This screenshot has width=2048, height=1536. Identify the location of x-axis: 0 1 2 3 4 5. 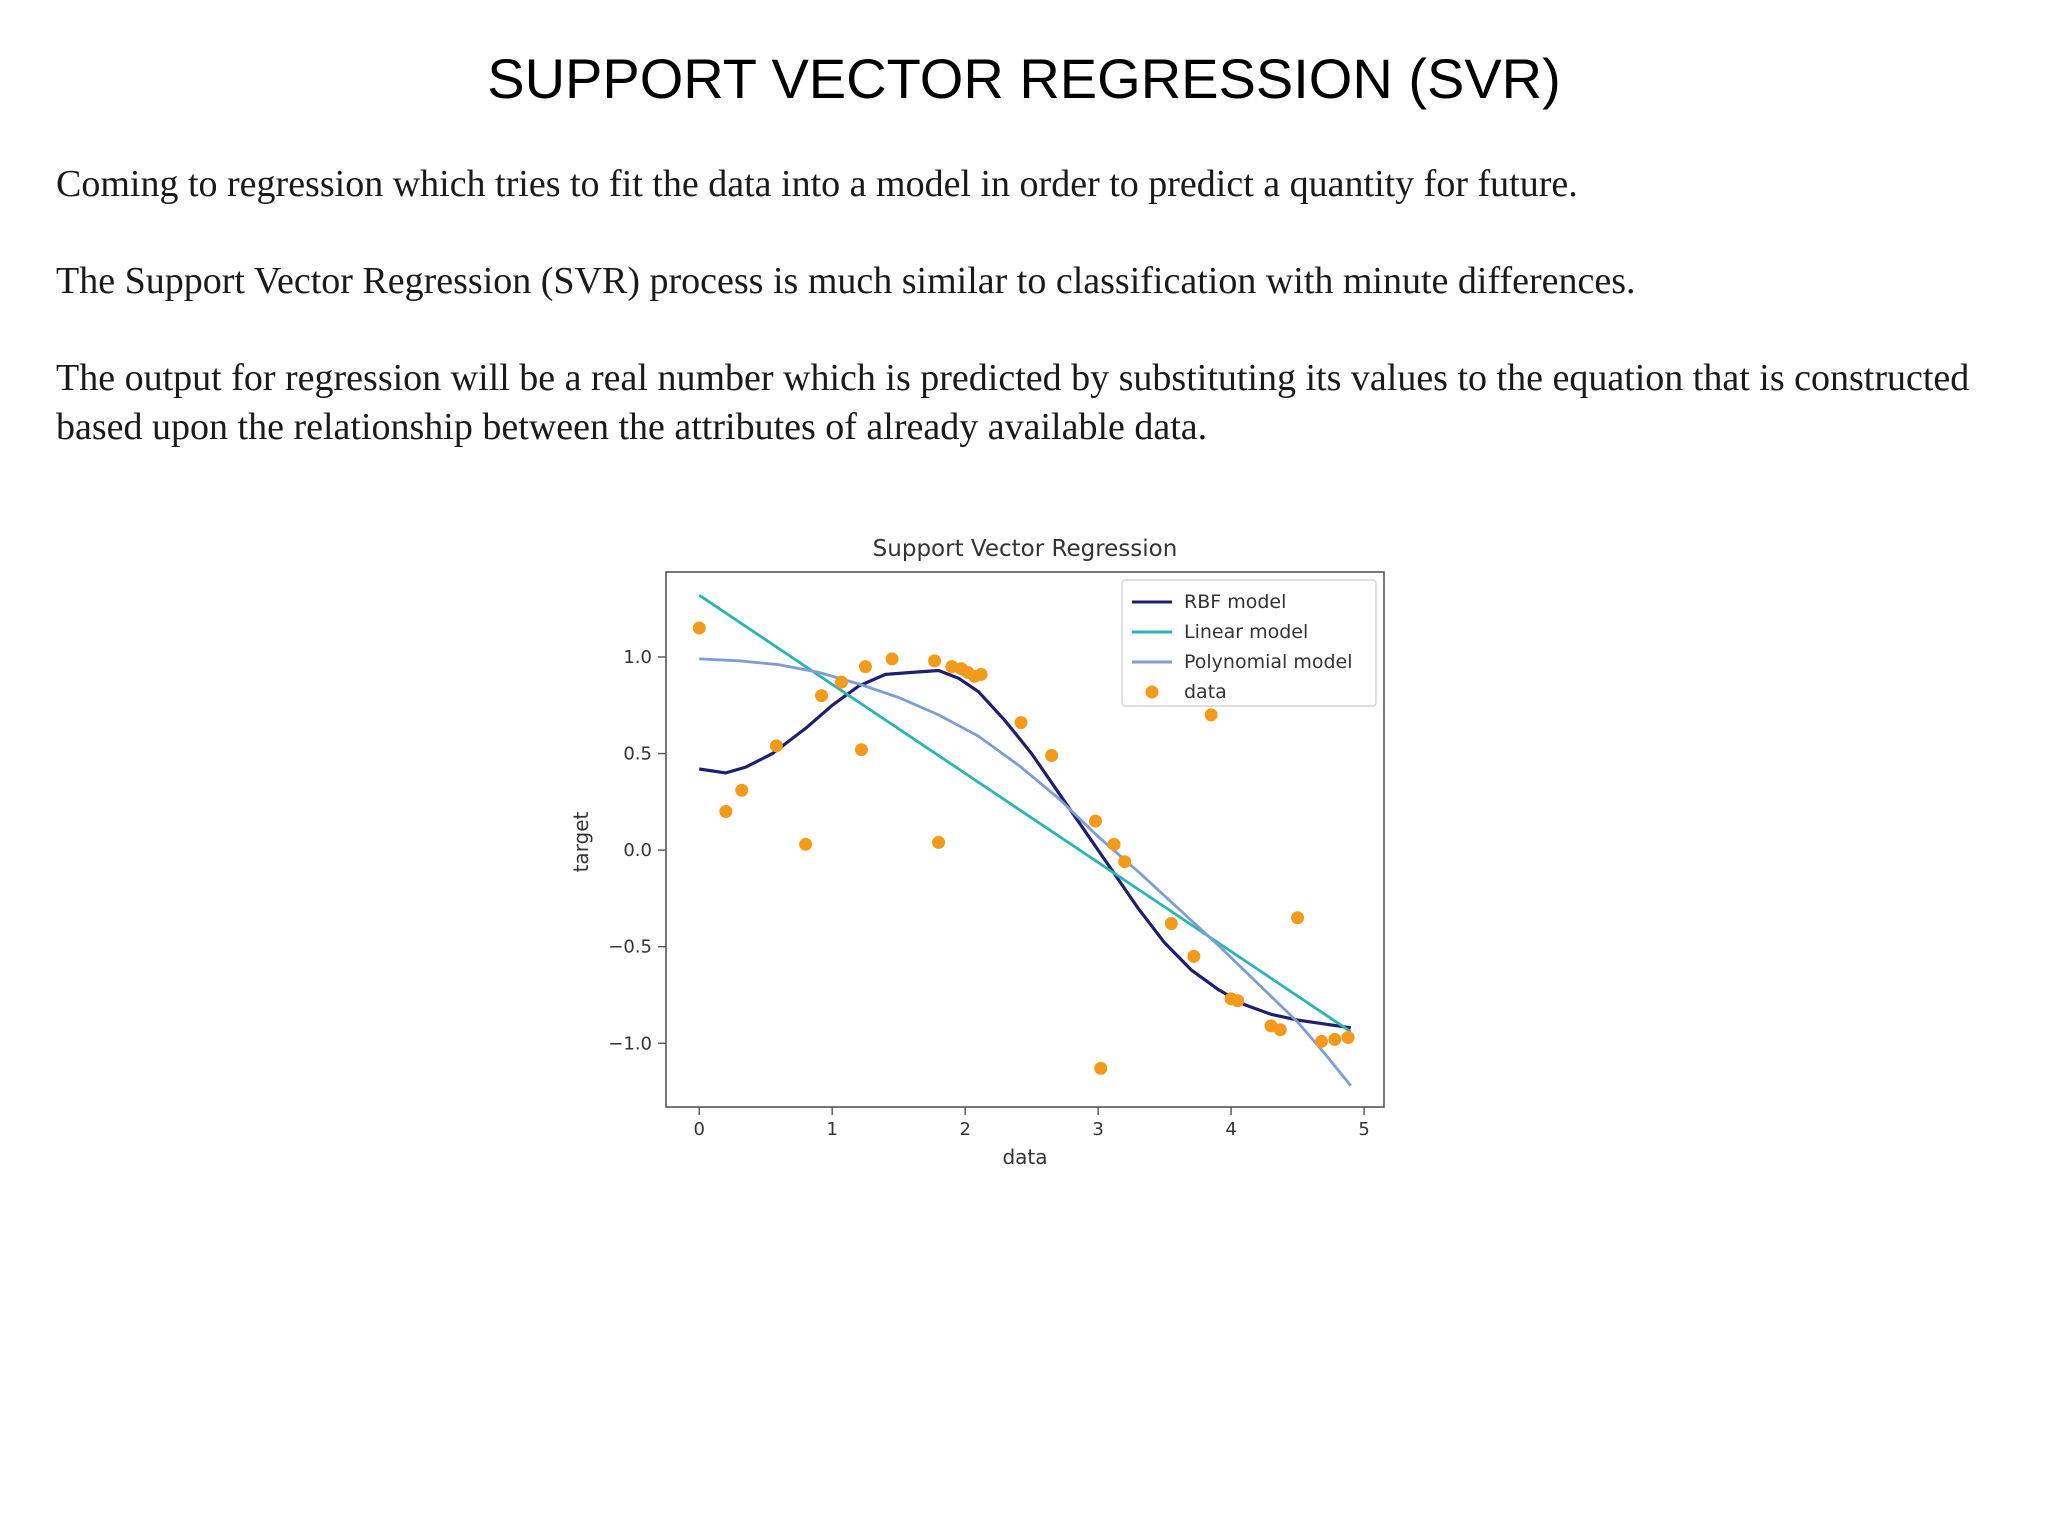
(1032, 1123).